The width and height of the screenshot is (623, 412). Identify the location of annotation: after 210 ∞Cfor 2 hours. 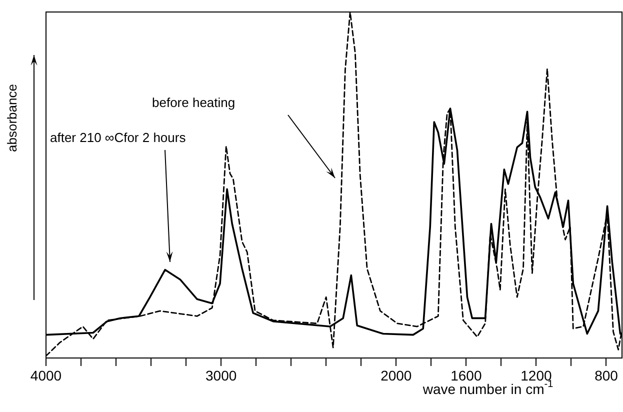
(118, 137).